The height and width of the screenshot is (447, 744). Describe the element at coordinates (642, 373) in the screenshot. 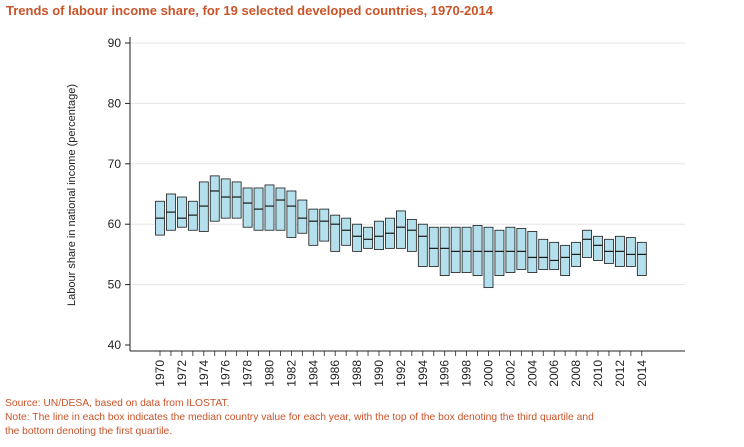

I see `x-tick-label-2014: 2014` at that location.